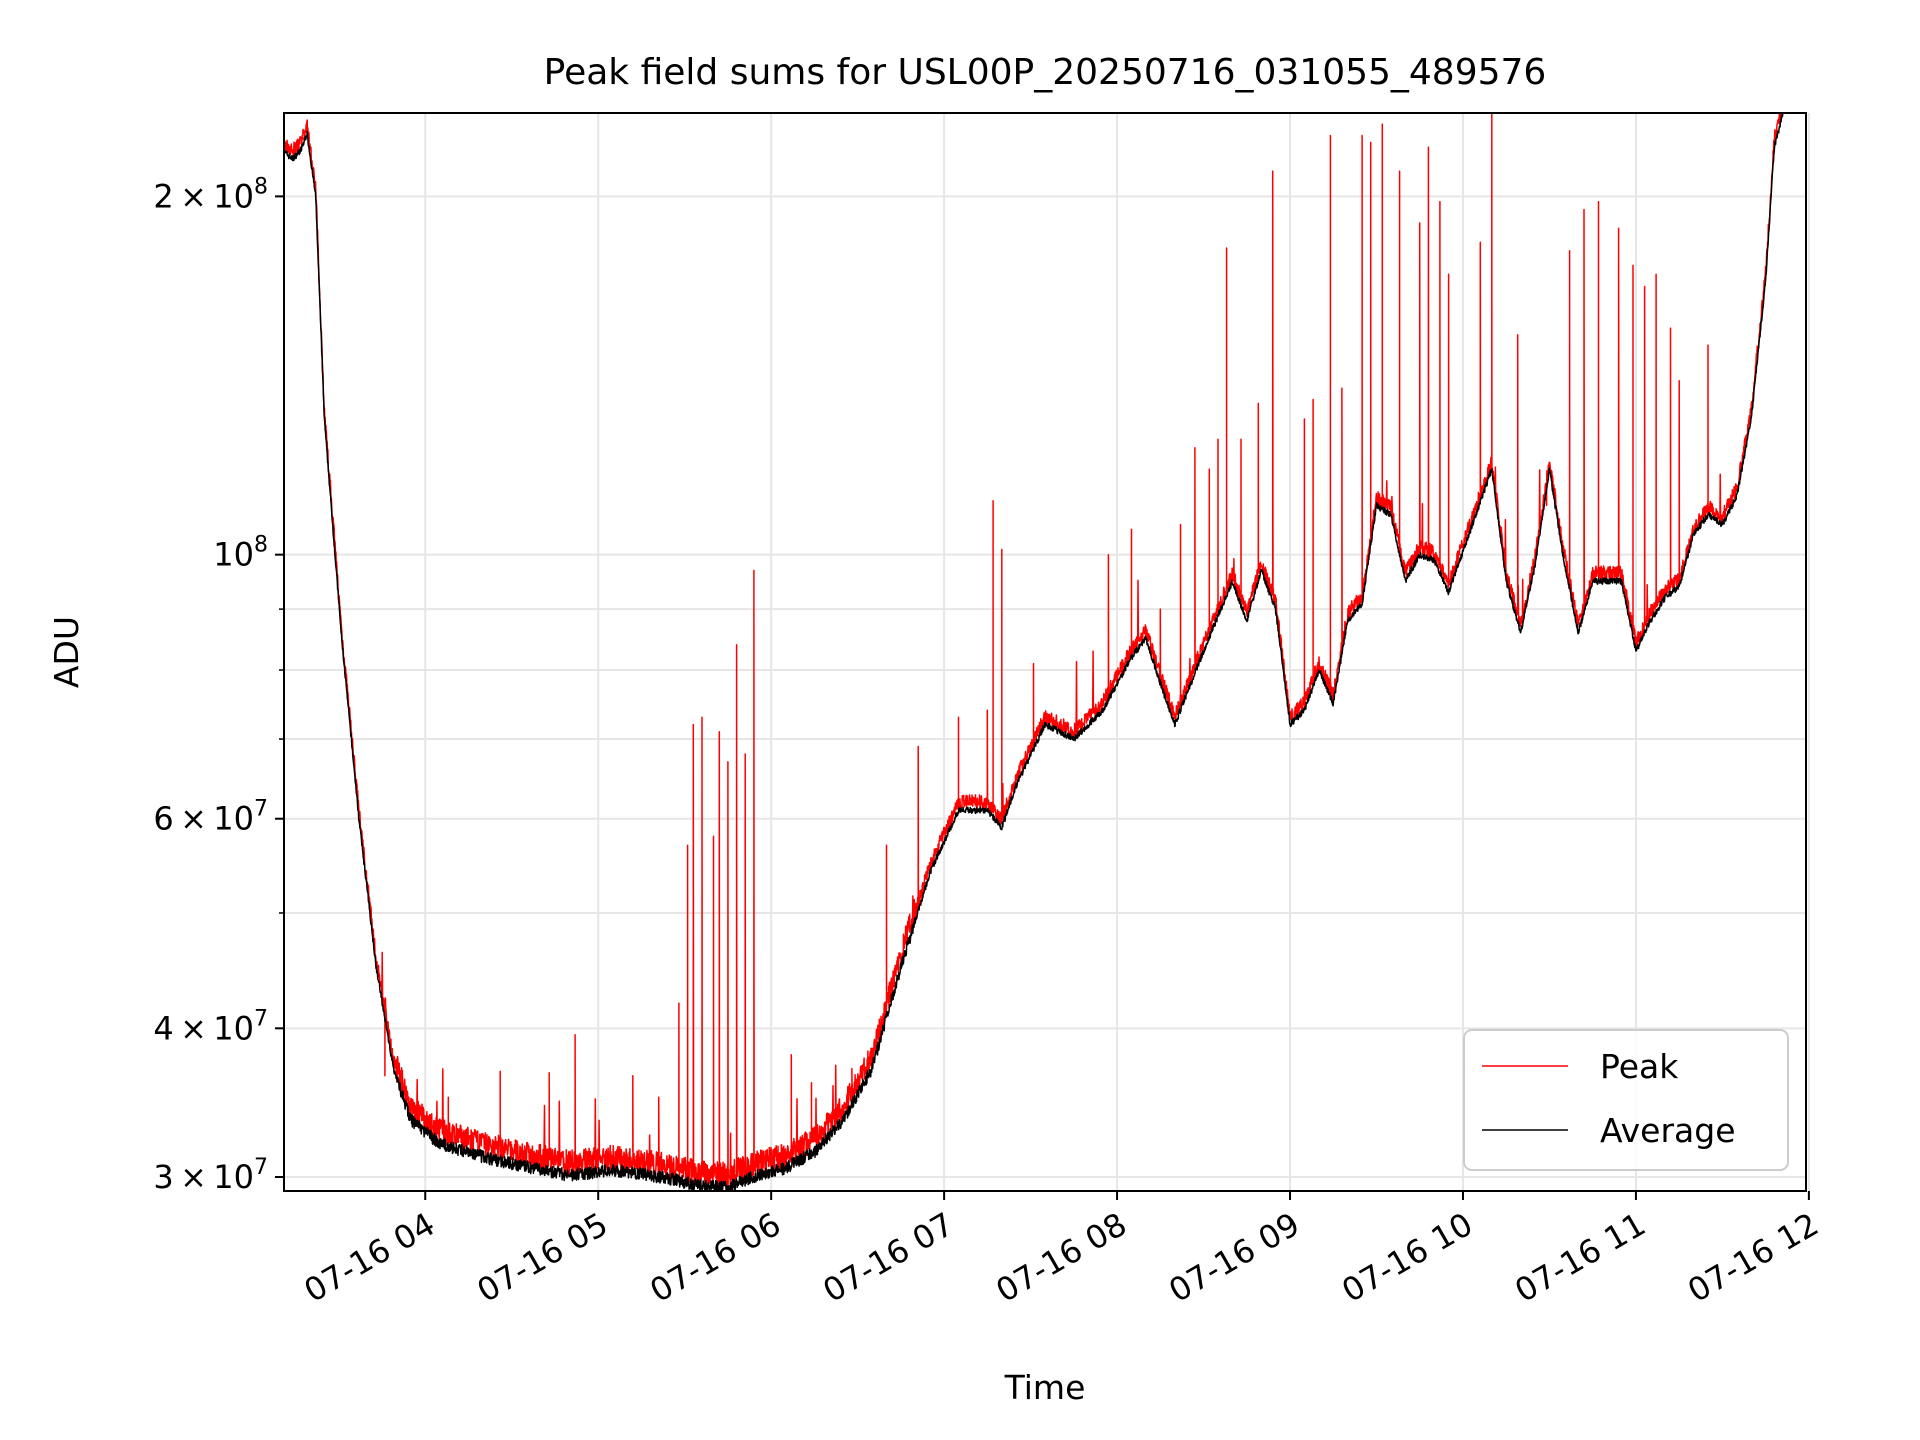 Image resolution: width=1920 pixels, height=1440 pixels. Describe the element at coordinates (210, 1026) in the screenshot. I see `y-tick-label: 4 × 107` at that location.